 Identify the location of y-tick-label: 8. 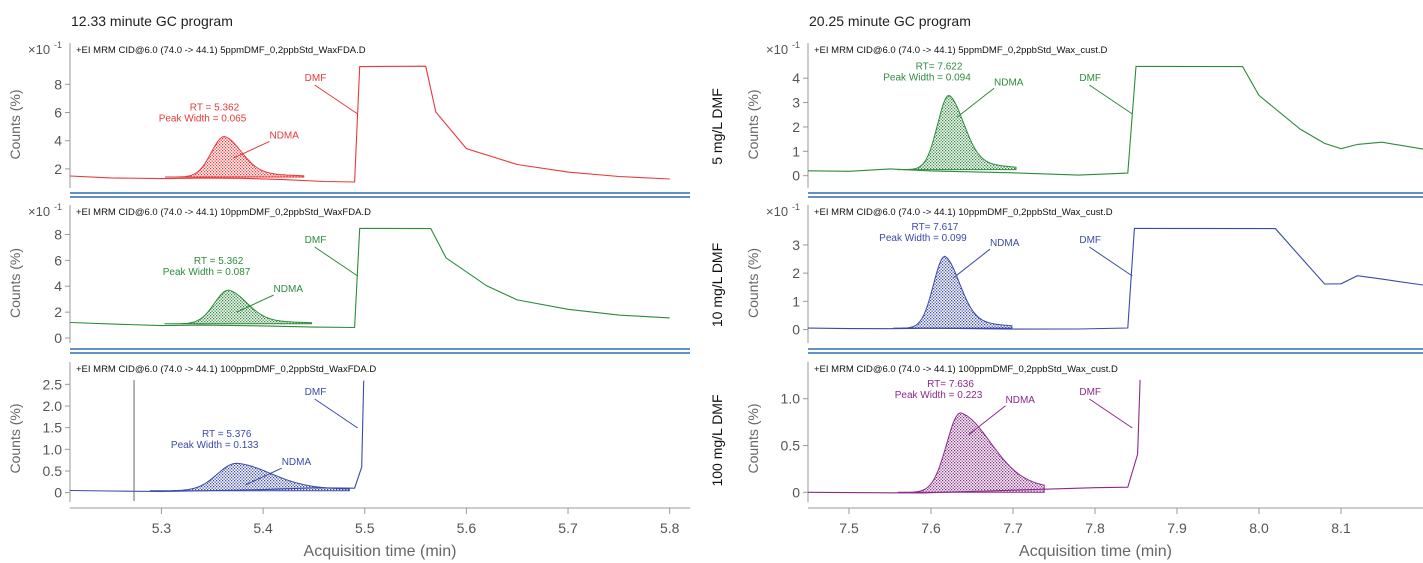
(58, 234).